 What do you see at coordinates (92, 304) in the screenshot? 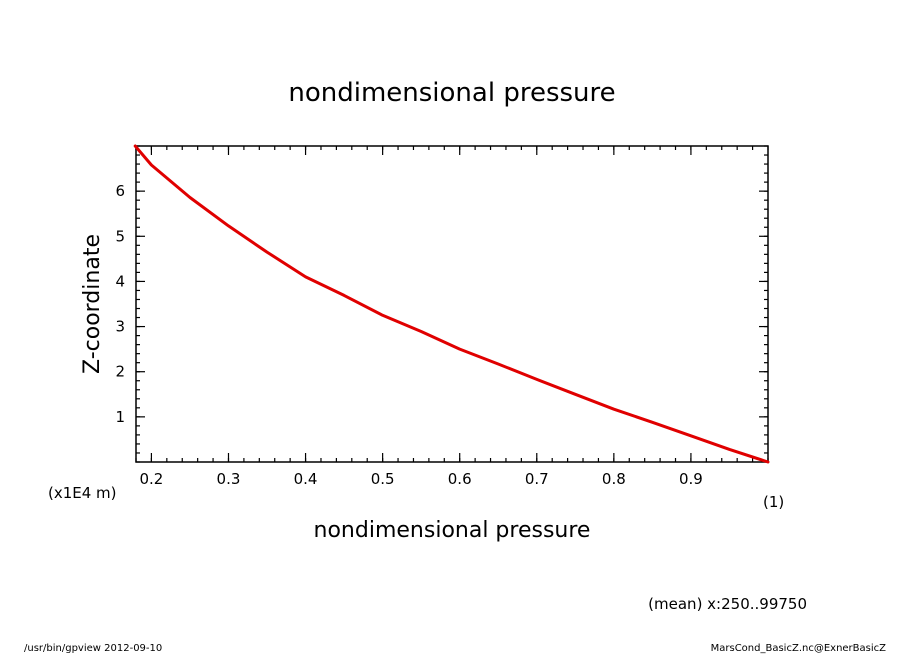
I see `y-axis-label: Z-coordinate` at bounding box center [92, 304].